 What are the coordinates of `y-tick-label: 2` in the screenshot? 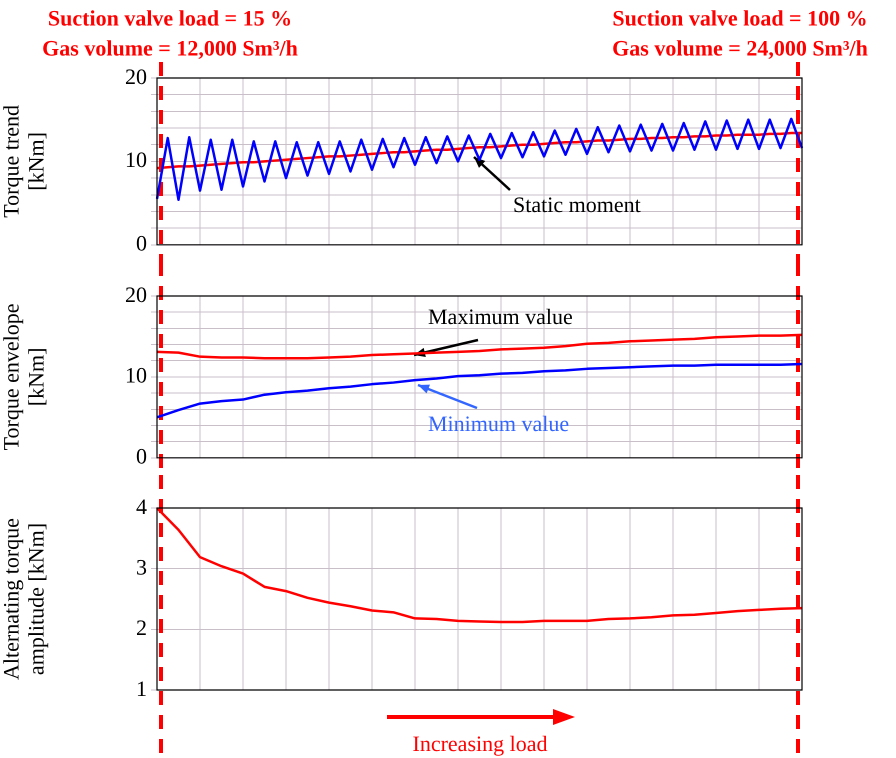 It's located at (141, 627).